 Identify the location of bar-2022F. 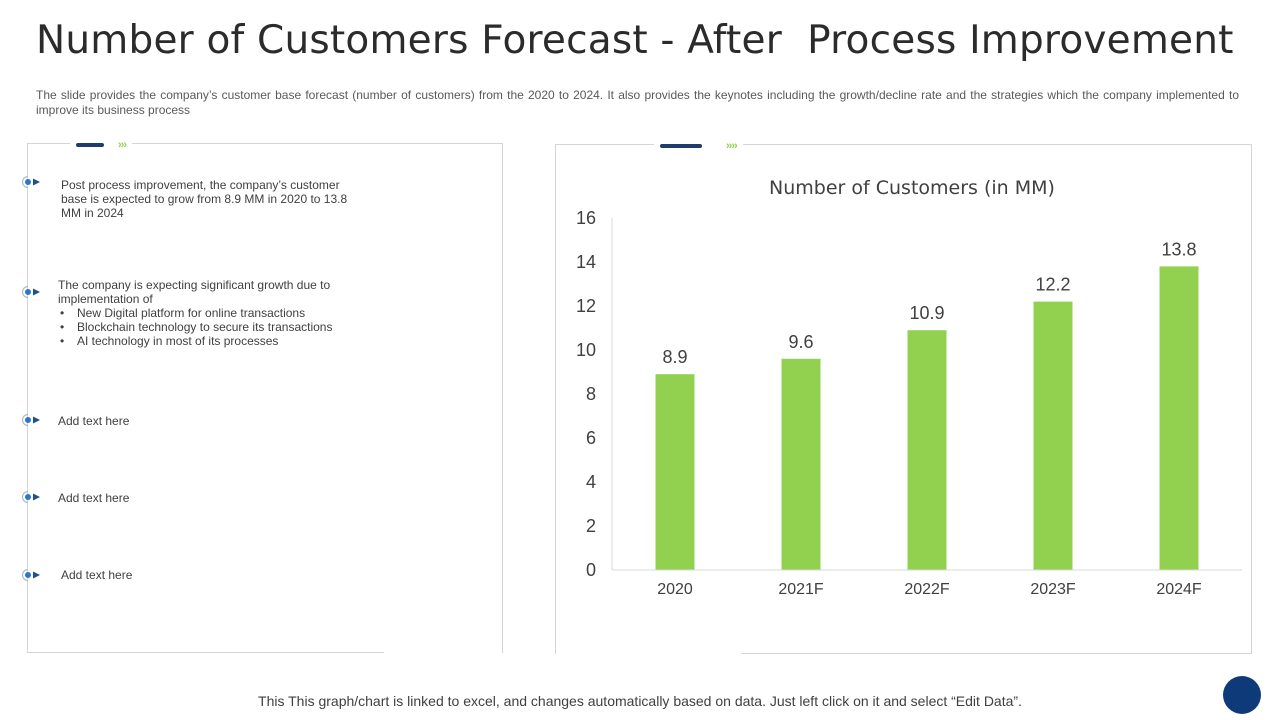
(927, 450).